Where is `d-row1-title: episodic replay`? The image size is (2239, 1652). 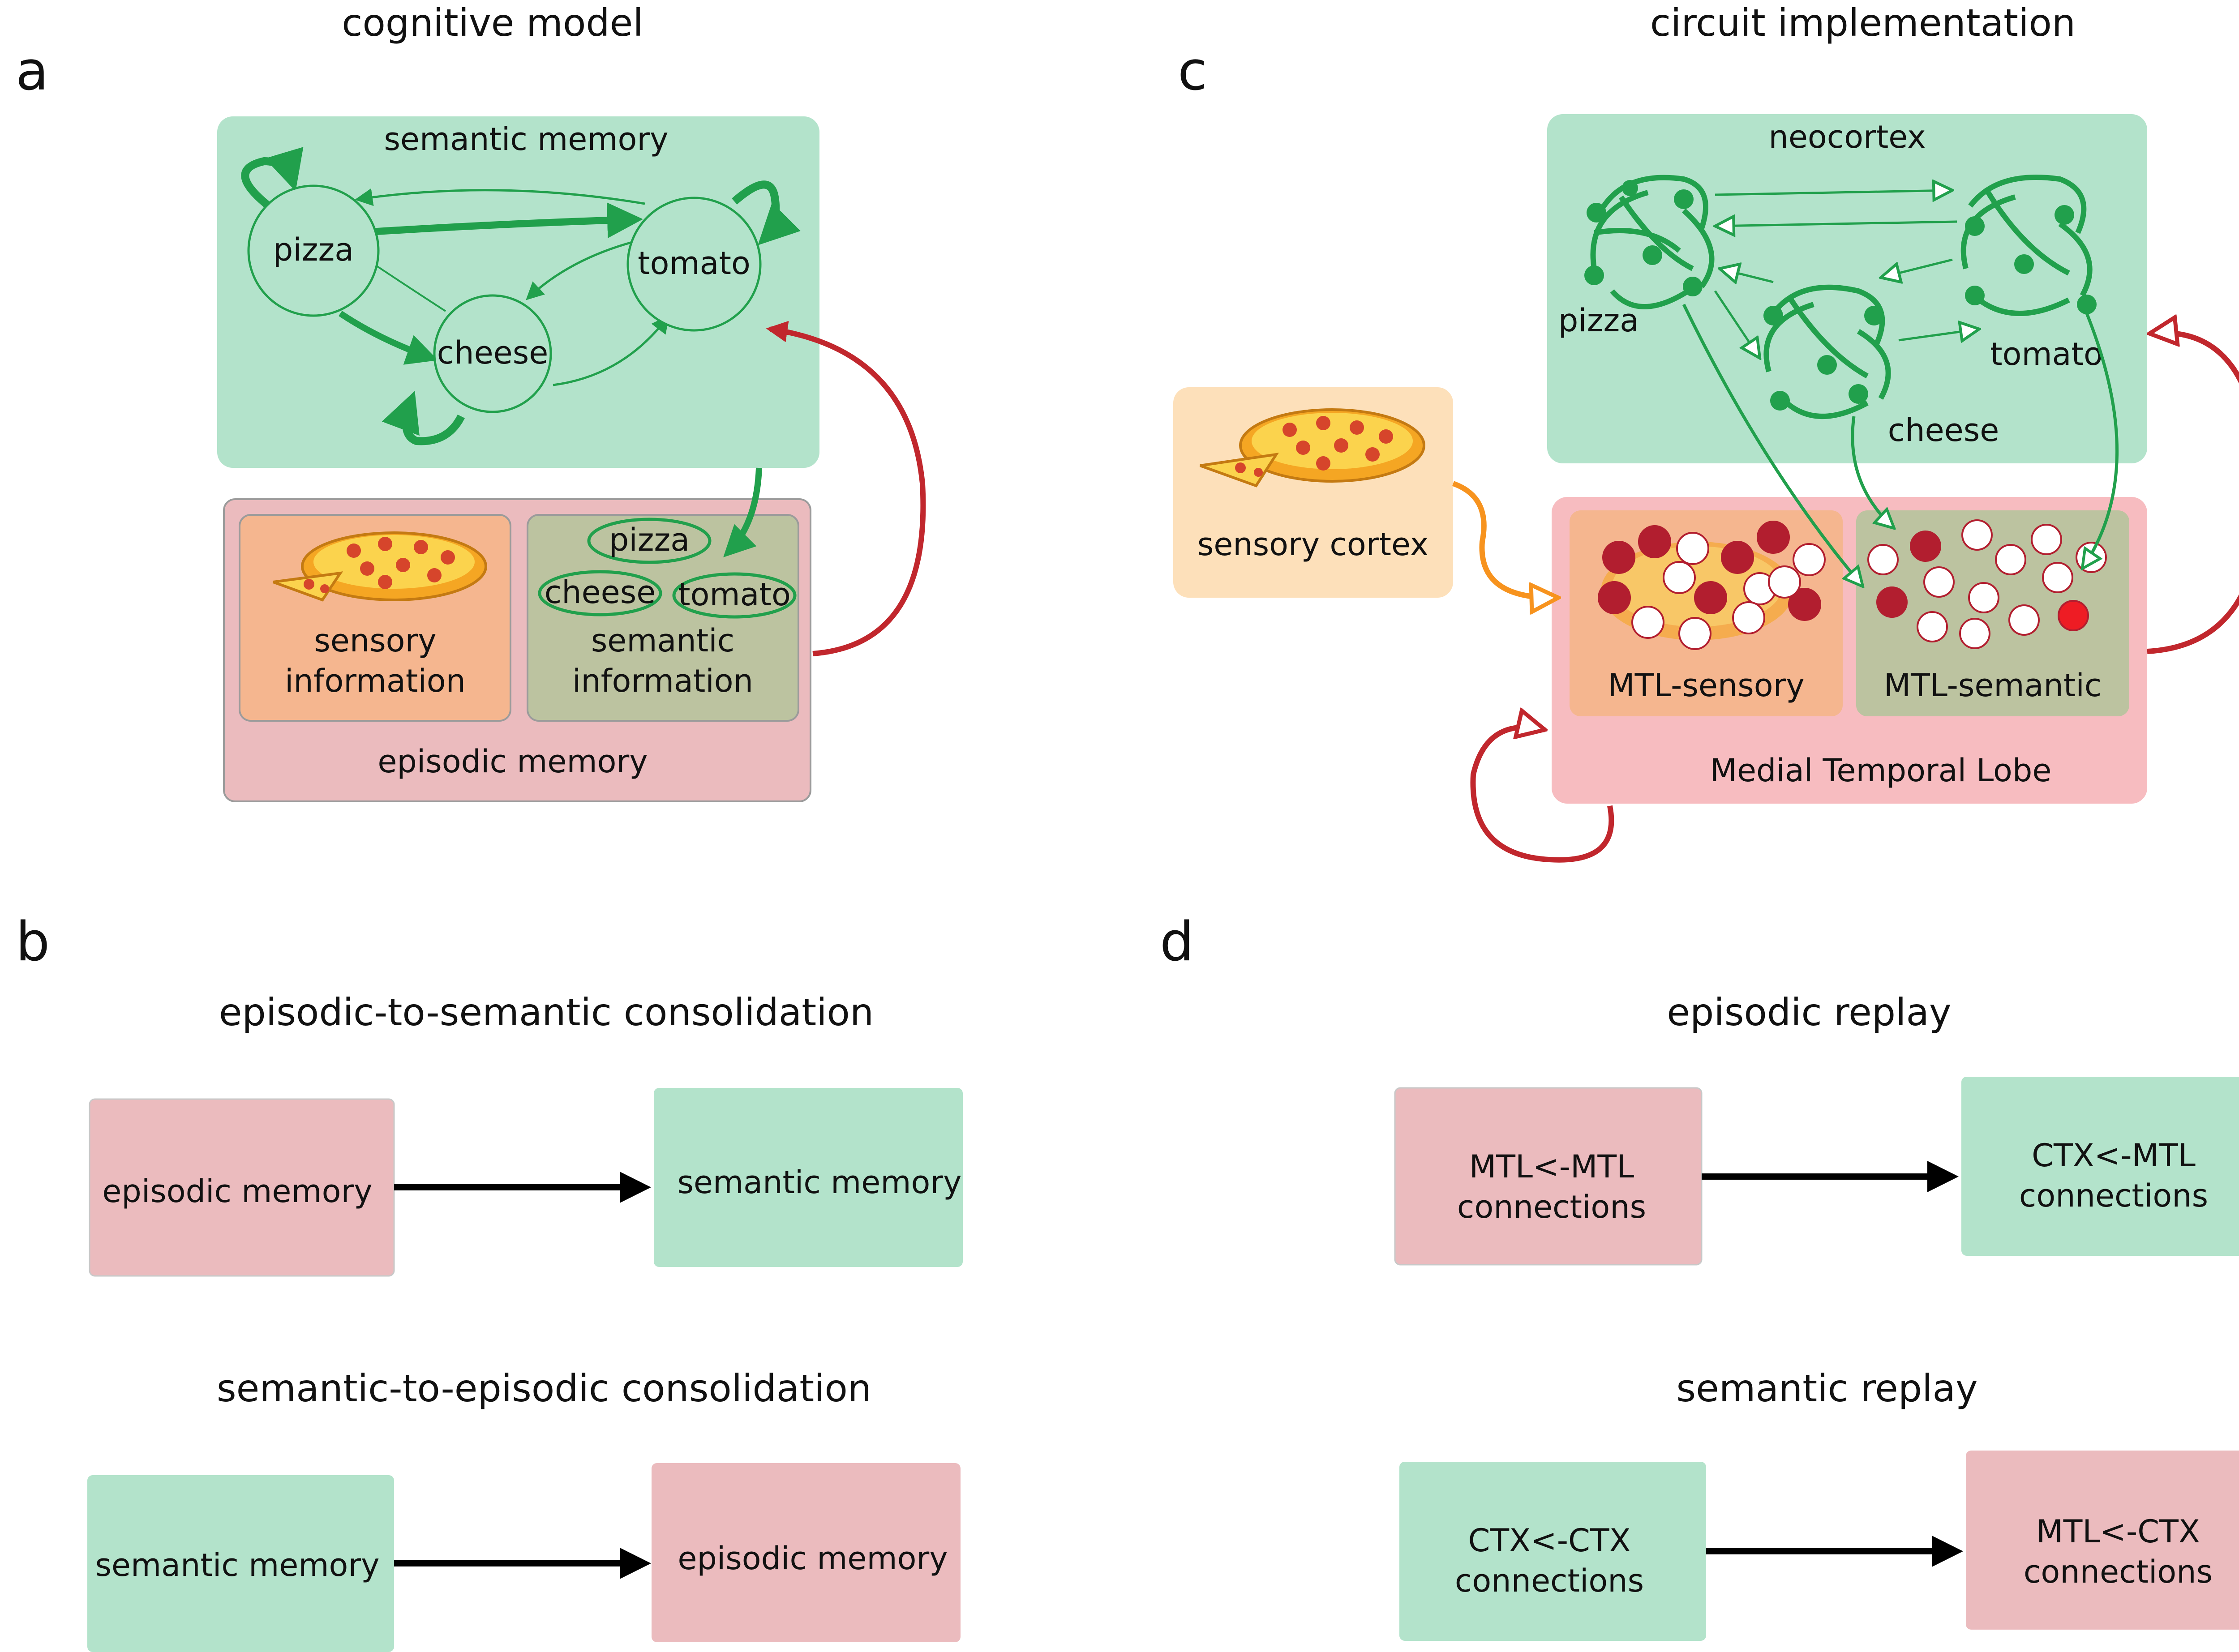
d-row1-title: episodic replay is located at coordinates (1809, 1012).